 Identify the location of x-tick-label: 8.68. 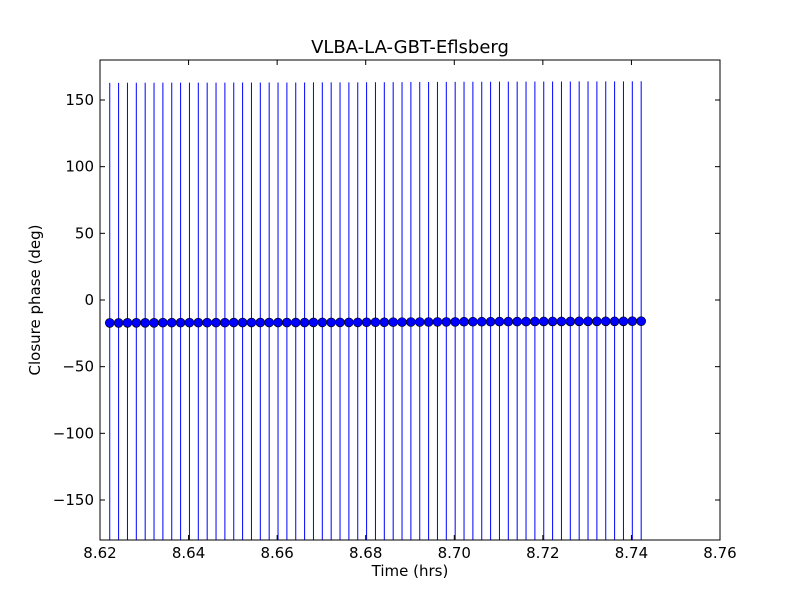
(365, 553).